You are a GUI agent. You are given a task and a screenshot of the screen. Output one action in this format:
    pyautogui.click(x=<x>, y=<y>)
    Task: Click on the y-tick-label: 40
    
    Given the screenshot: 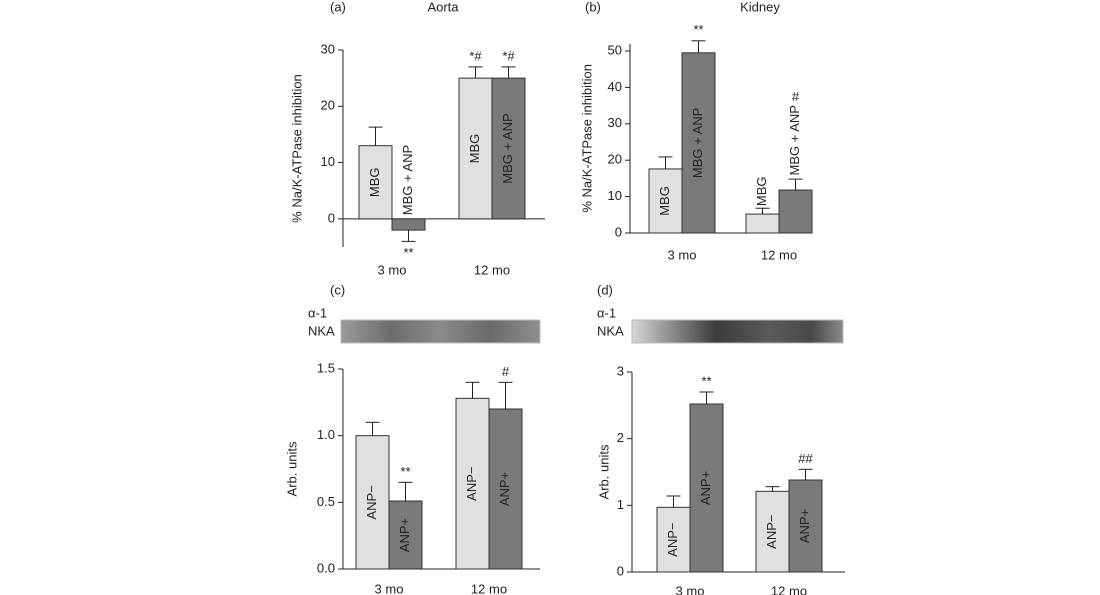 What is the action you would take?
    pyautogui.click(x=615, y=86)
    